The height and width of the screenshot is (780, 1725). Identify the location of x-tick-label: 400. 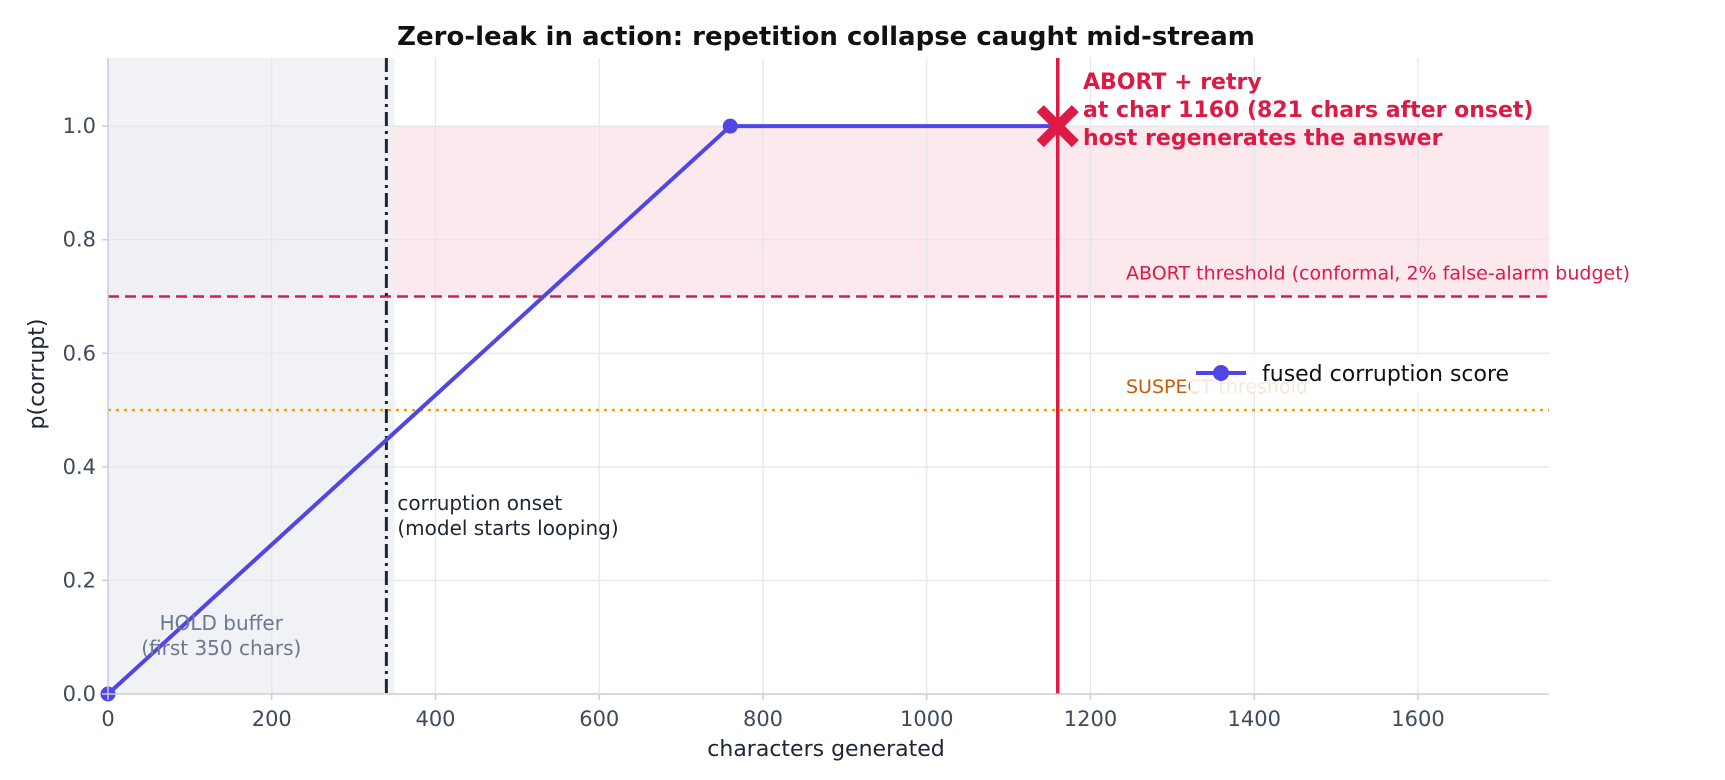
(435, 719).